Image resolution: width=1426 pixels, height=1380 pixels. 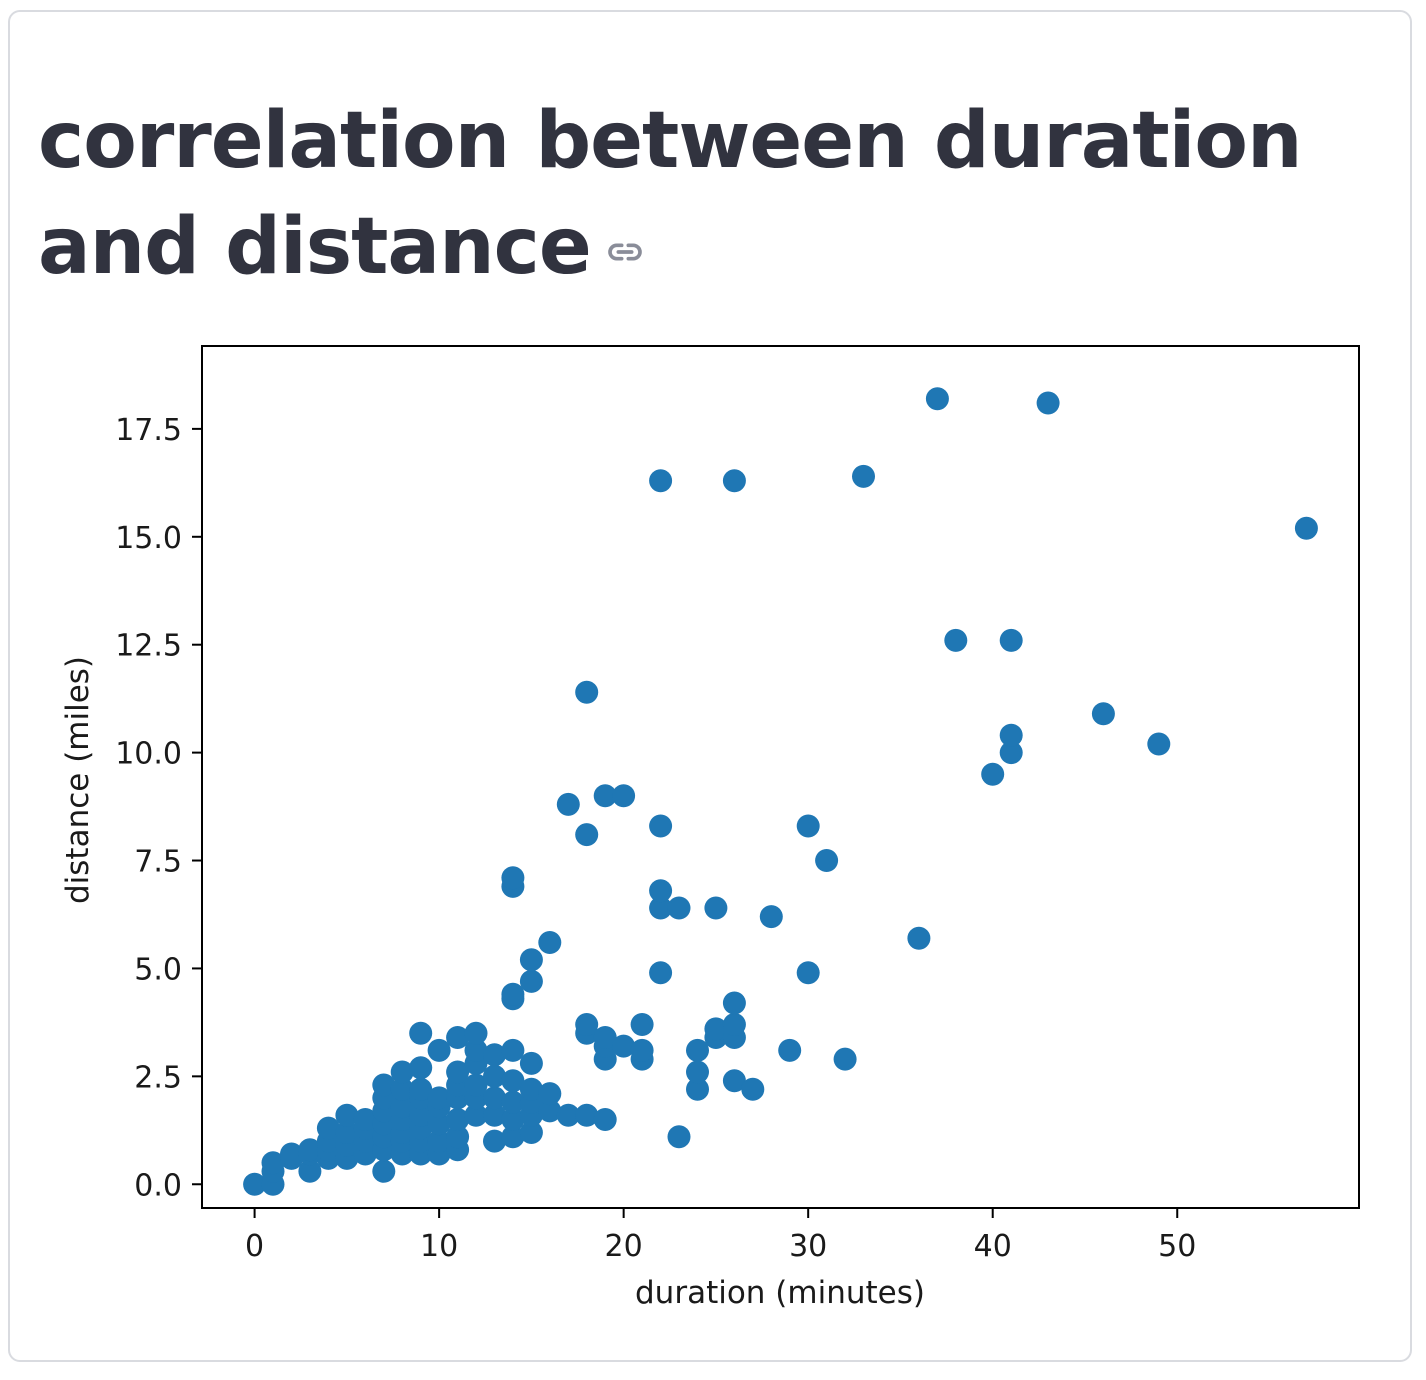 I want to click on y-tick-label: 7.5, so click(x=158, y=862).